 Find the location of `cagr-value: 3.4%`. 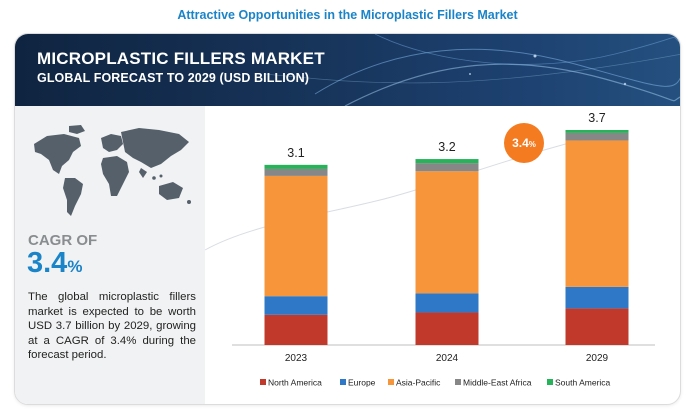

cagr-value: 3.4% is located at coordinates (54, 263).